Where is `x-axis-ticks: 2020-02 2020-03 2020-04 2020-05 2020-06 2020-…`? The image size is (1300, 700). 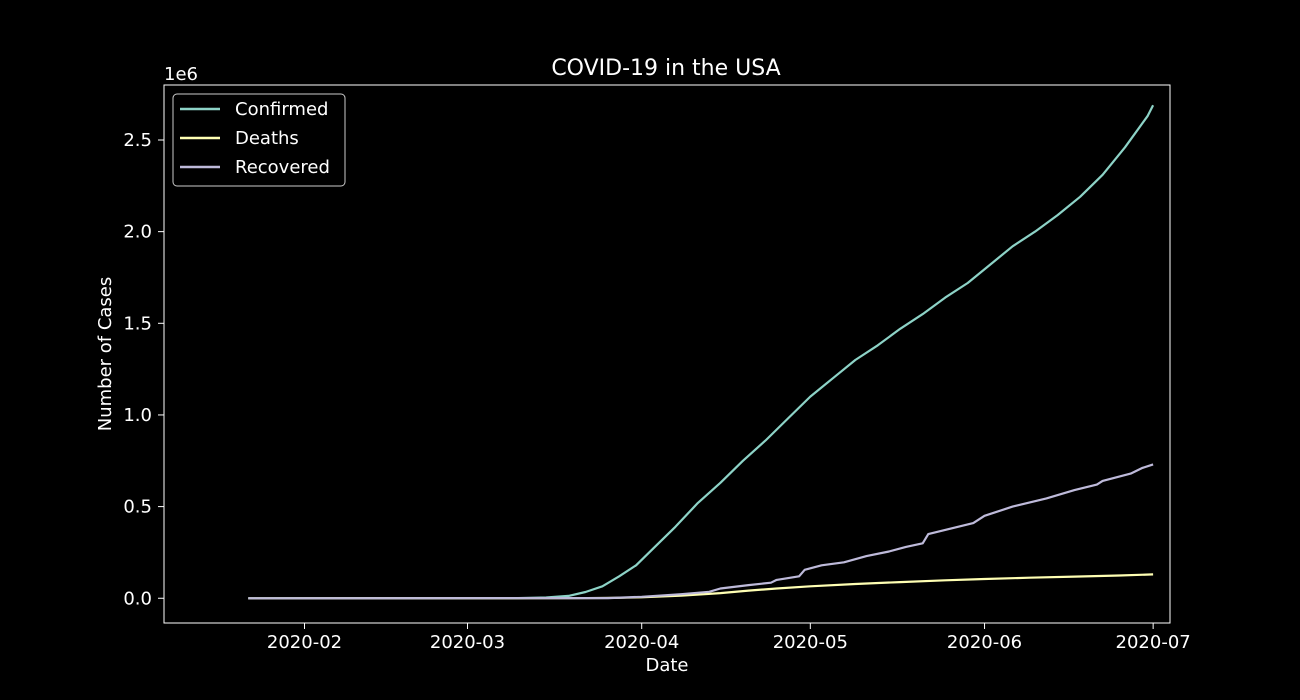
x-axis-ticks: 2020-02 2020-03 2020-04 2020-05 2020-06 2020-… is located at coordinates (729, 638).